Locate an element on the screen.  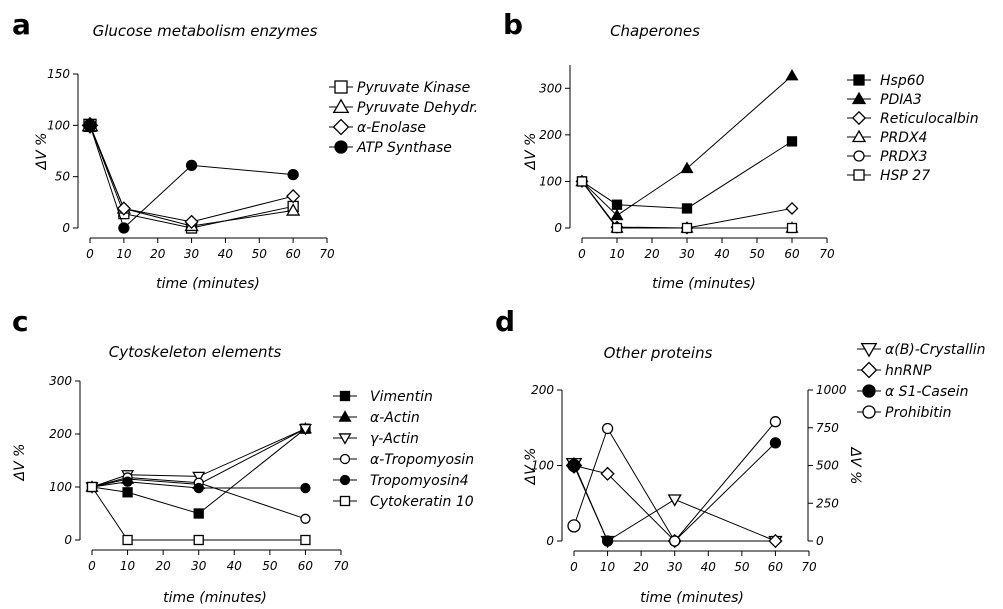
panel-c-letter: c is located at coordinates (20, 321).